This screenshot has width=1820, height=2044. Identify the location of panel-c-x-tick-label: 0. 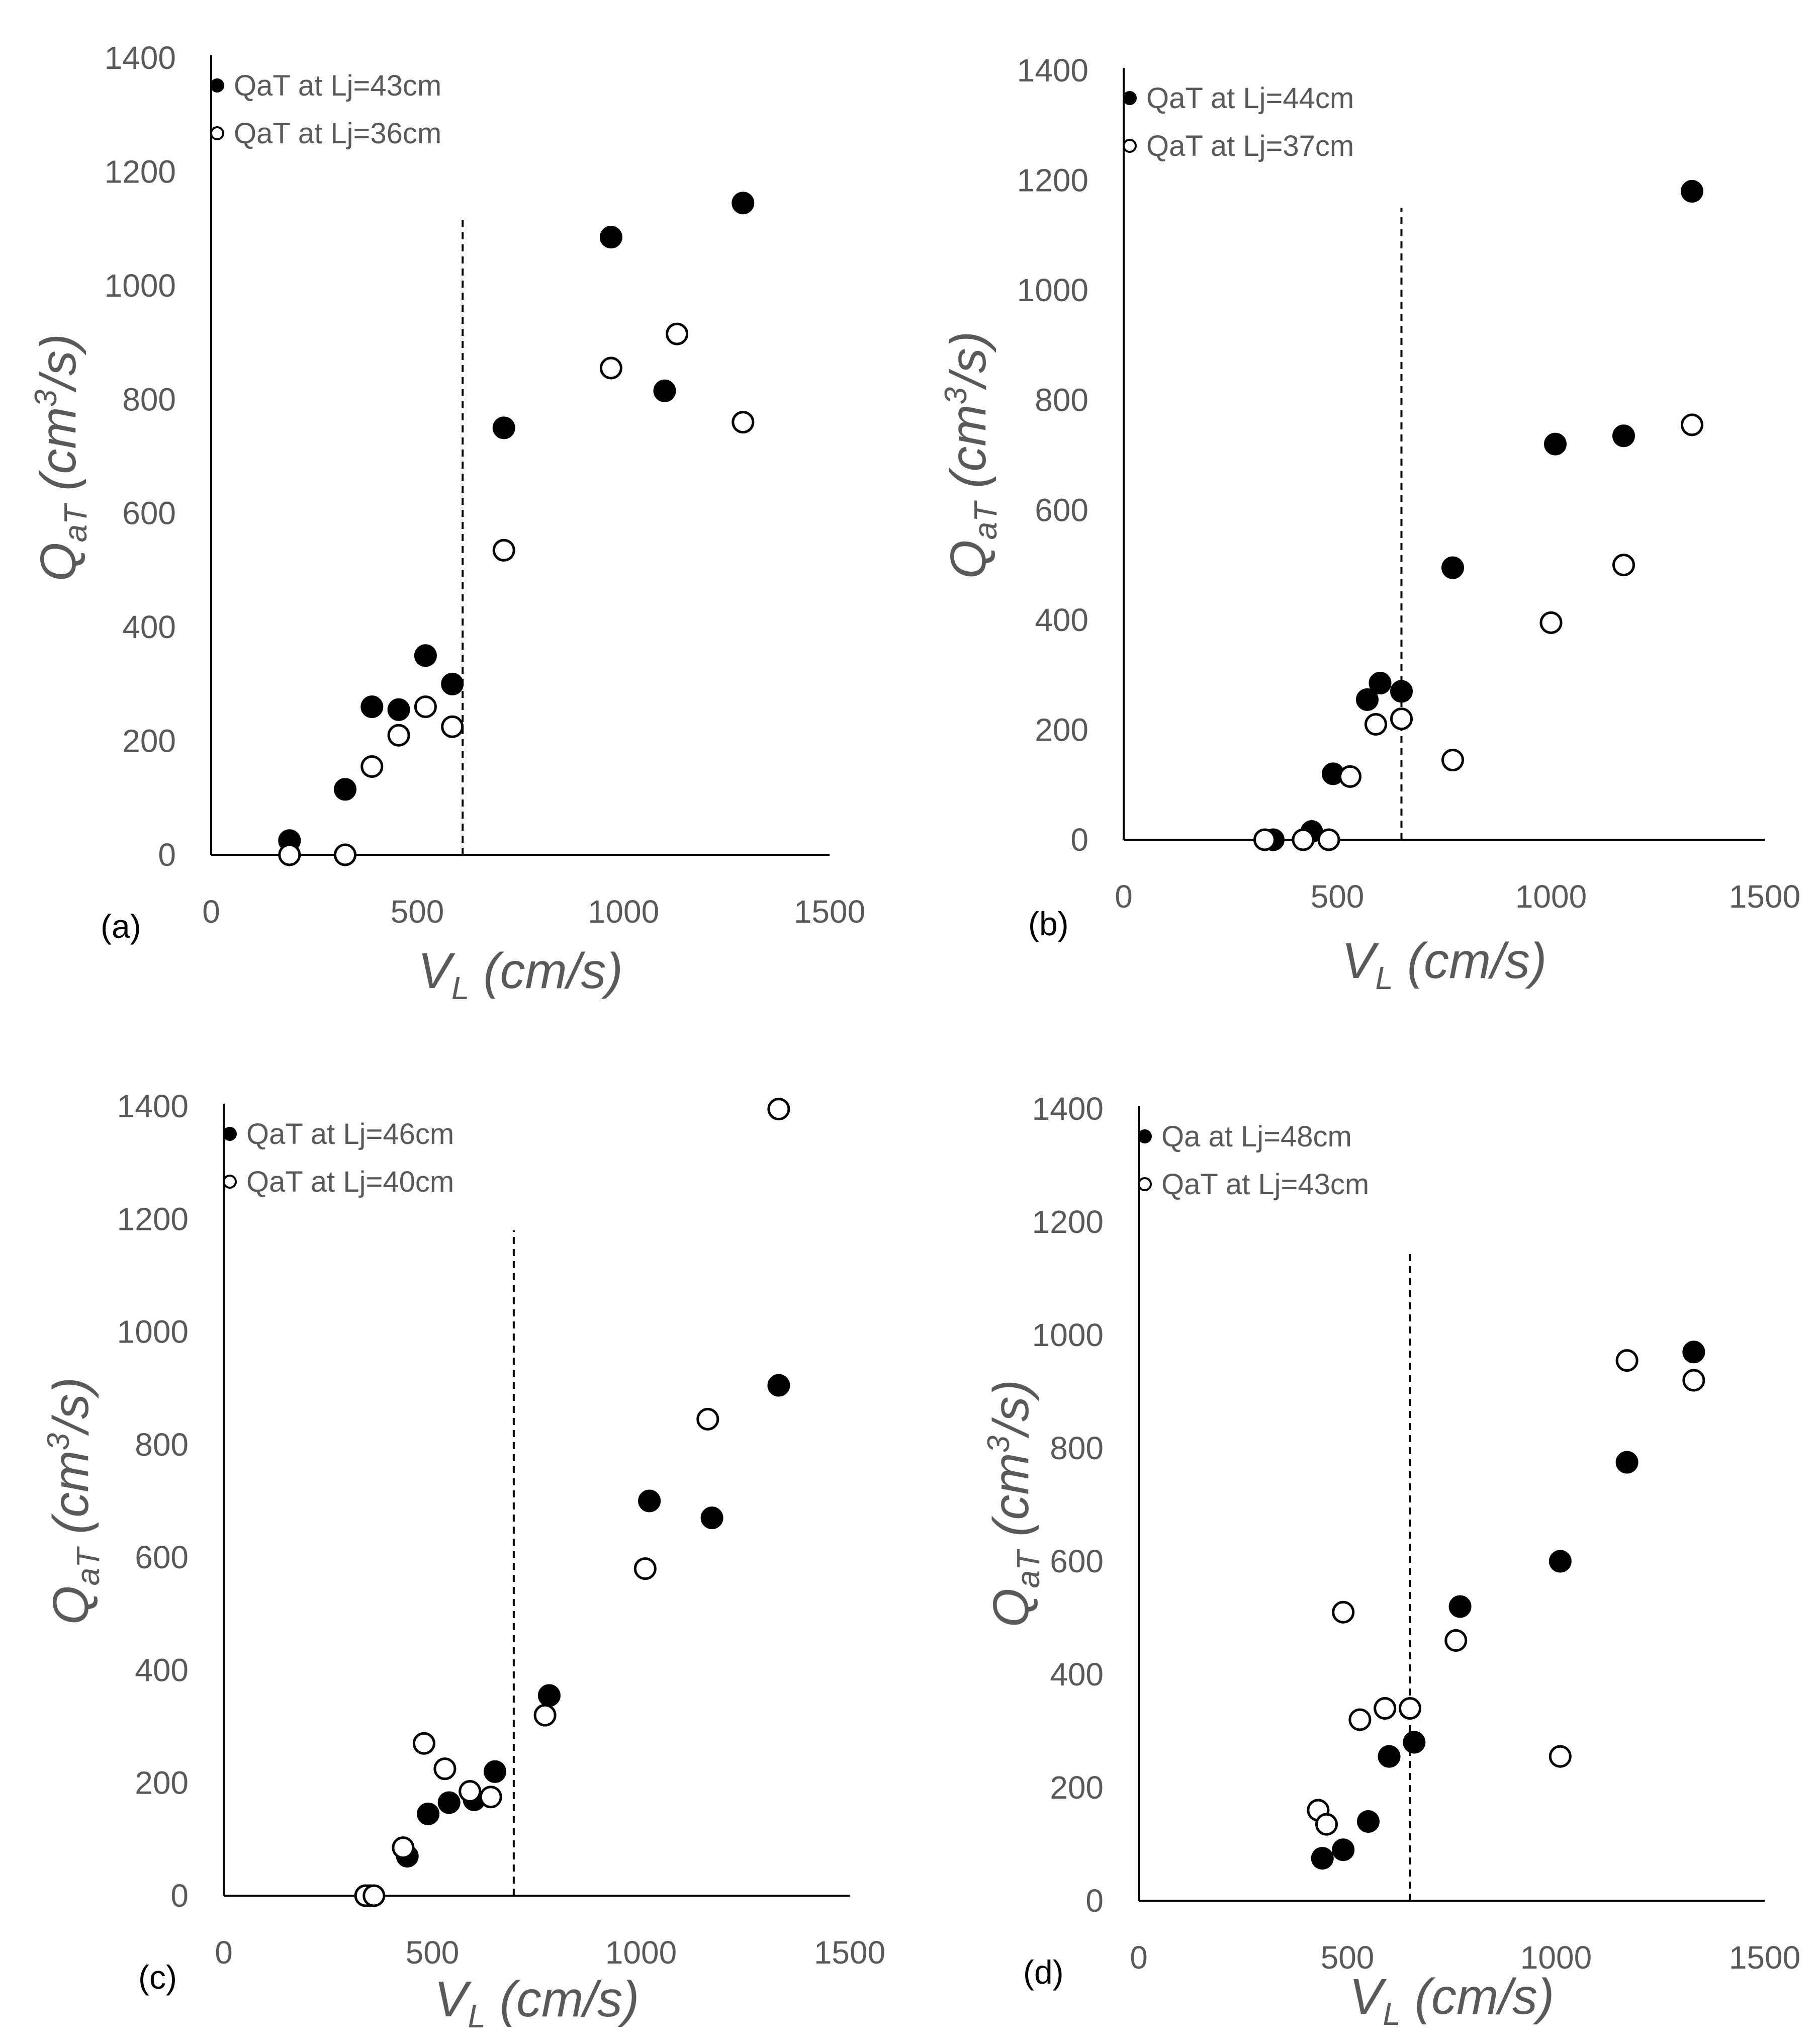
(224, 1952).